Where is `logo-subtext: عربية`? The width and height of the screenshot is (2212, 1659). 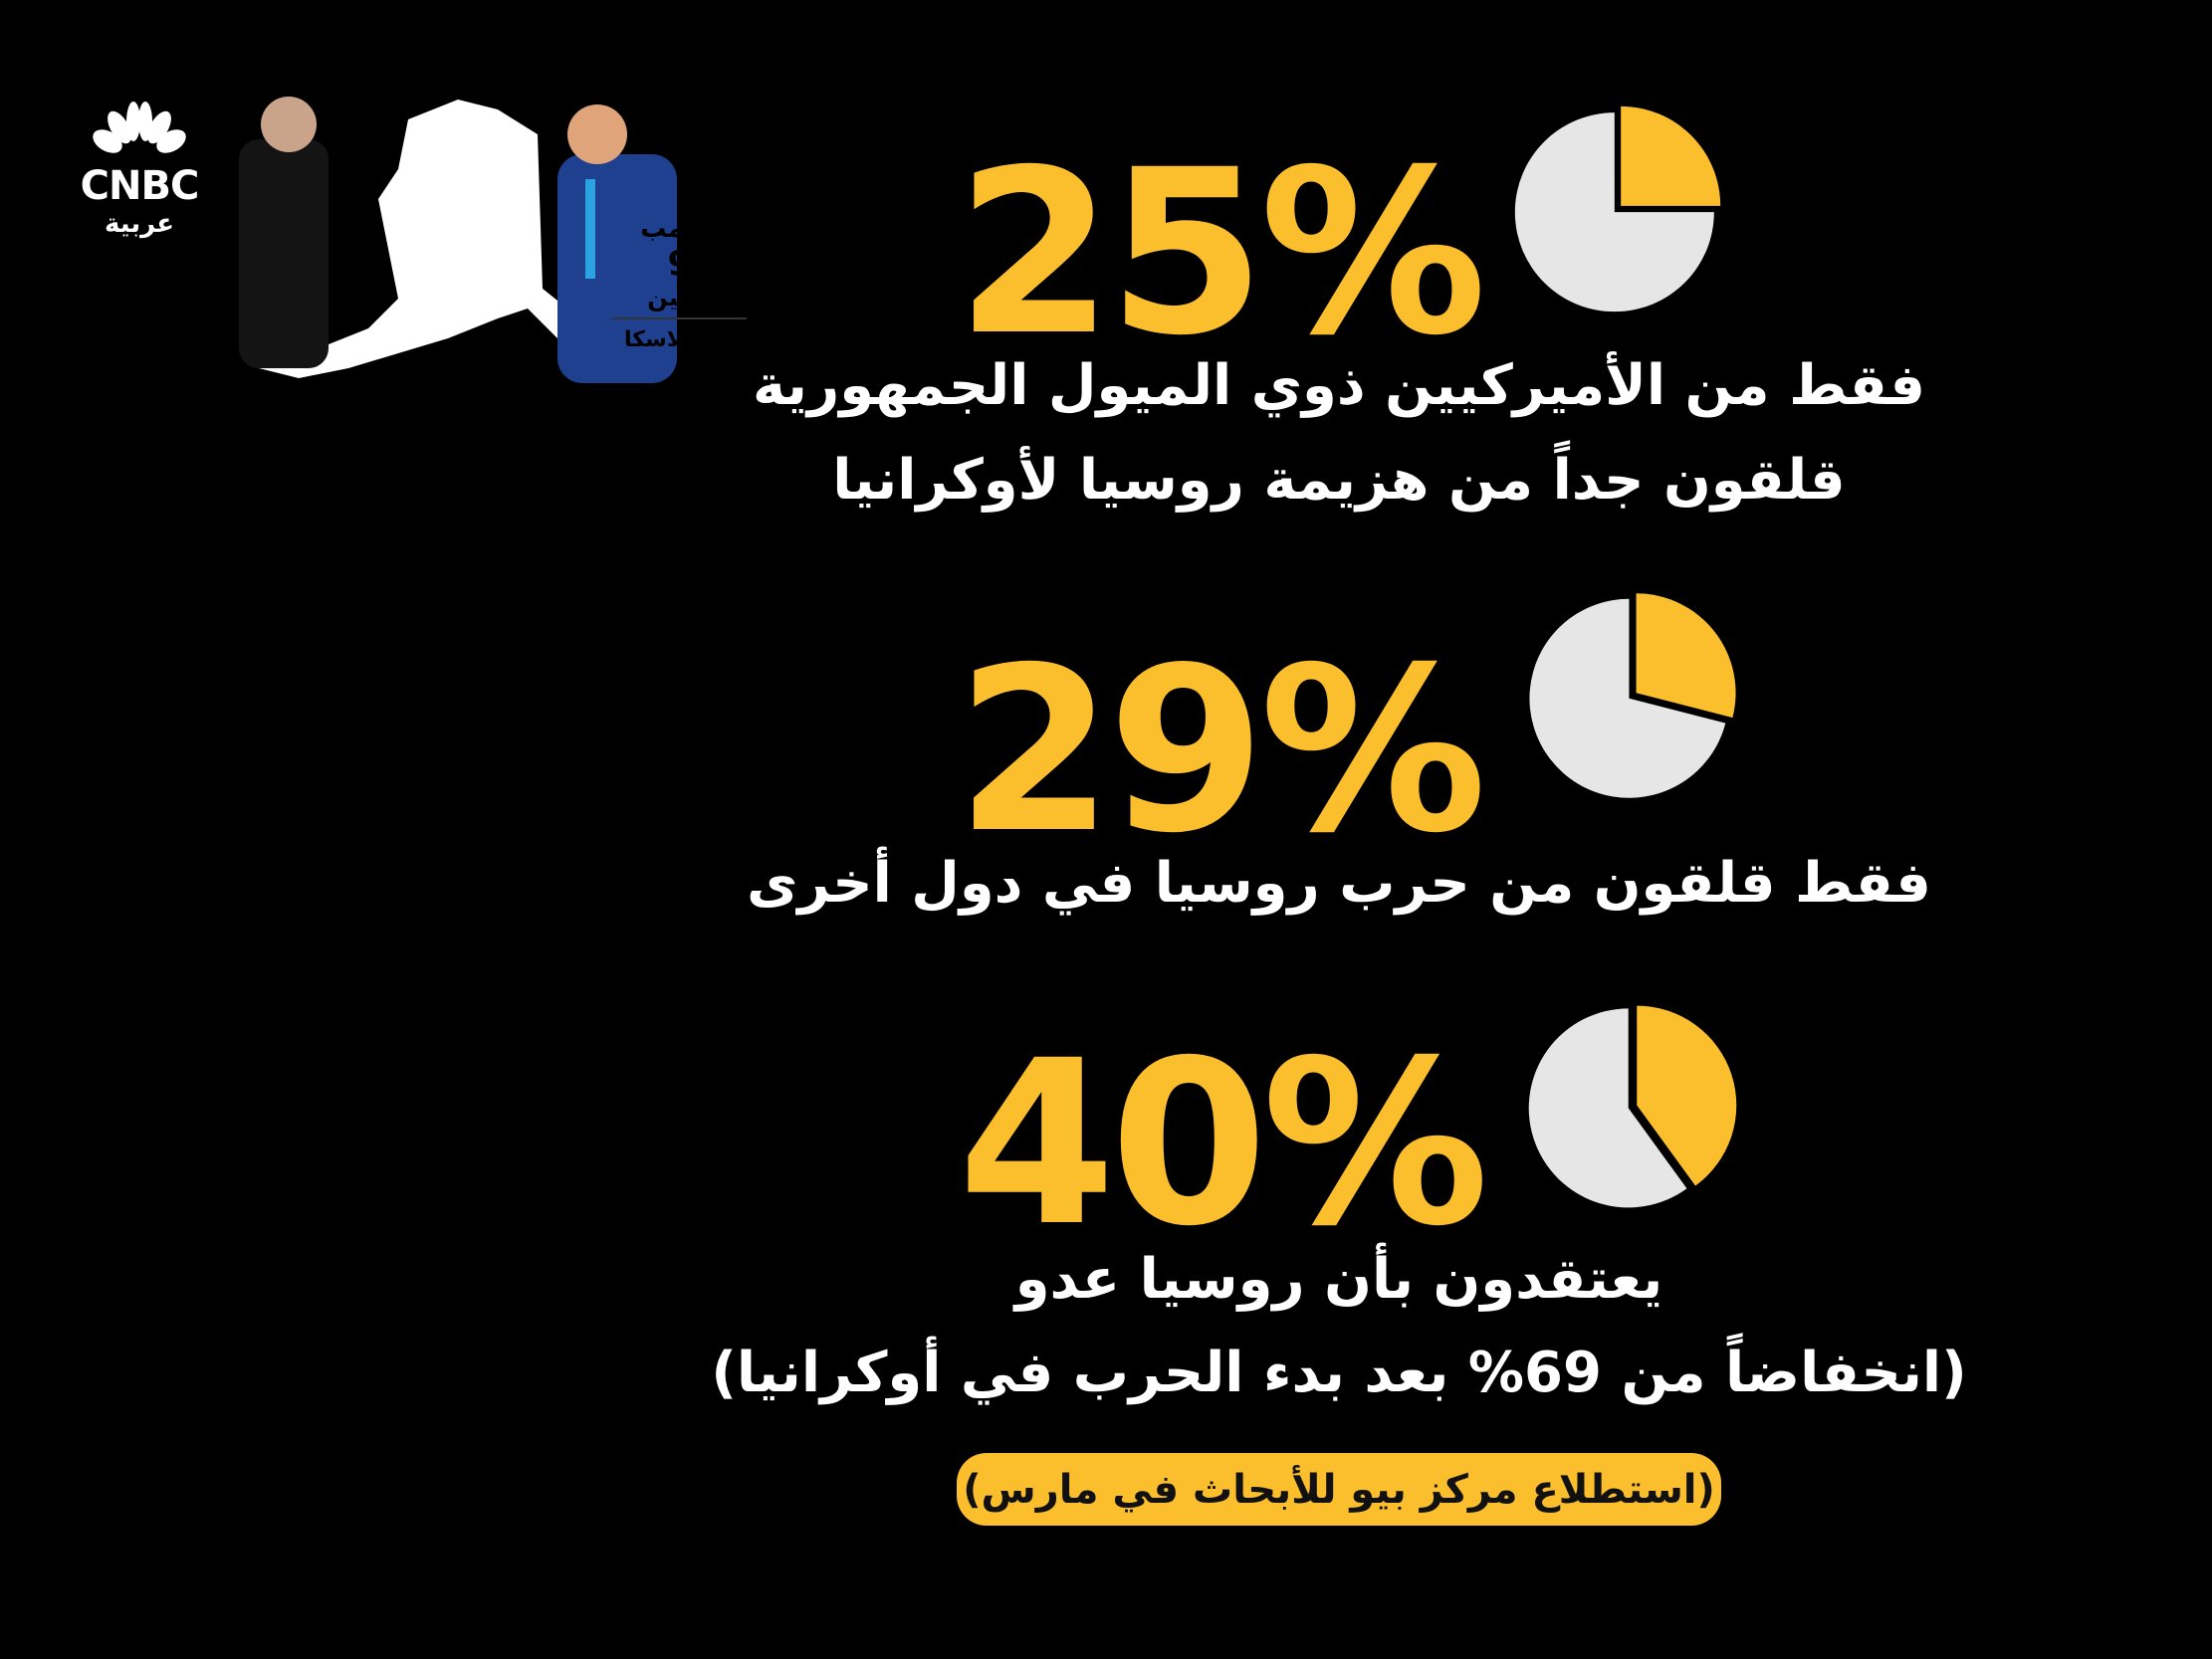 logo-subtext: عربية is located at coordinates (139, 224).